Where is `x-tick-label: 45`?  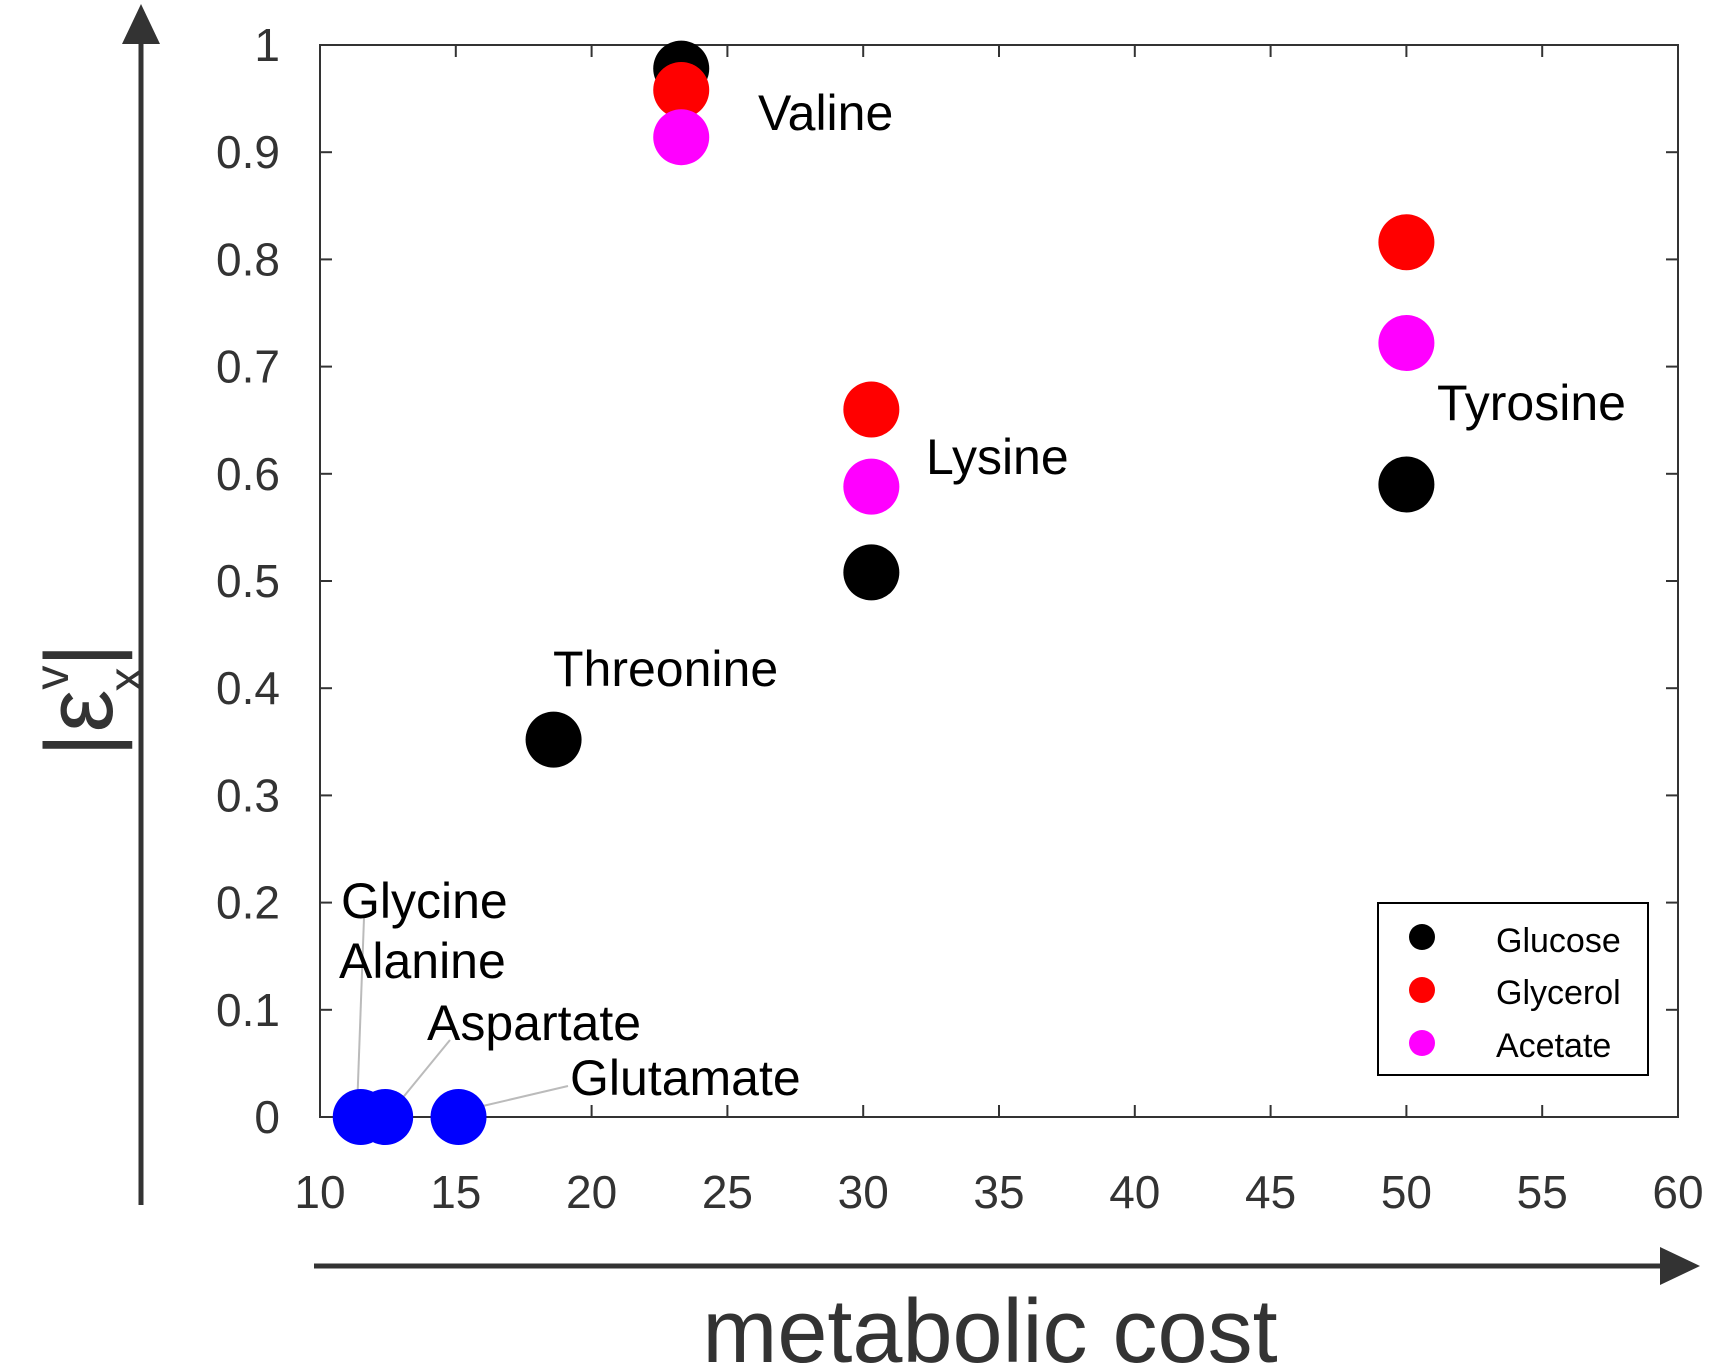 x-tick-label: 45 is located at coordinates (1270, 1192).